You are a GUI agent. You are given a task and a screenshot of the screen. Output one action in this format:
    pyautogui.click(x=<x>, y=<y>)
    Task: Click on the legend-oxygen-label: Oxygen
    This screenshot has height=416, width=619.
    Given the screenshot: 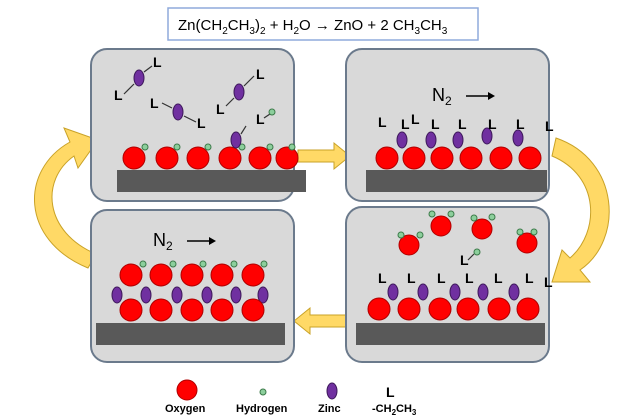 What is the action you would take?
    pyautogui.click(x=185, y=409)
    